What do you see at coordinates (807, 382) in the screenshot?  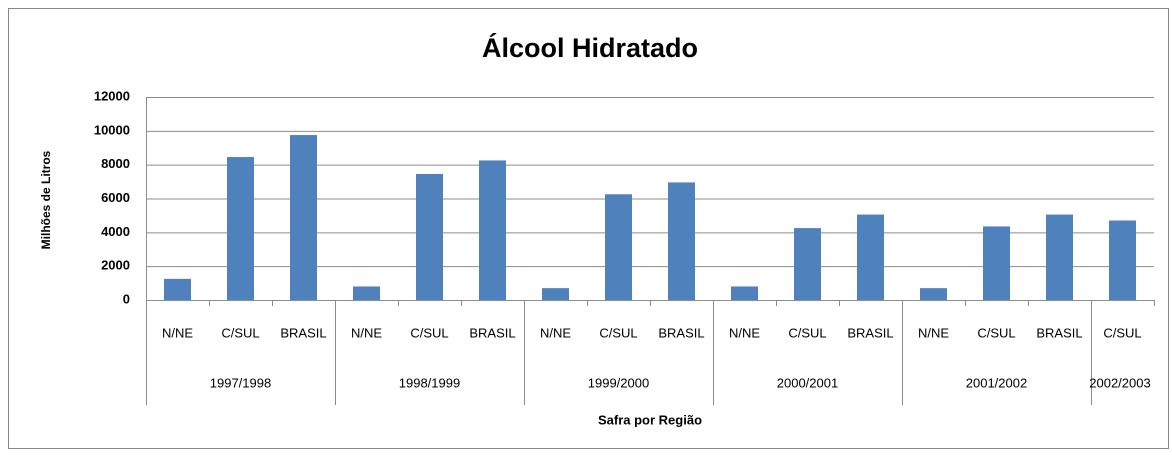 I see `group-label: 2000/2001` at bounding box center [807, 382].